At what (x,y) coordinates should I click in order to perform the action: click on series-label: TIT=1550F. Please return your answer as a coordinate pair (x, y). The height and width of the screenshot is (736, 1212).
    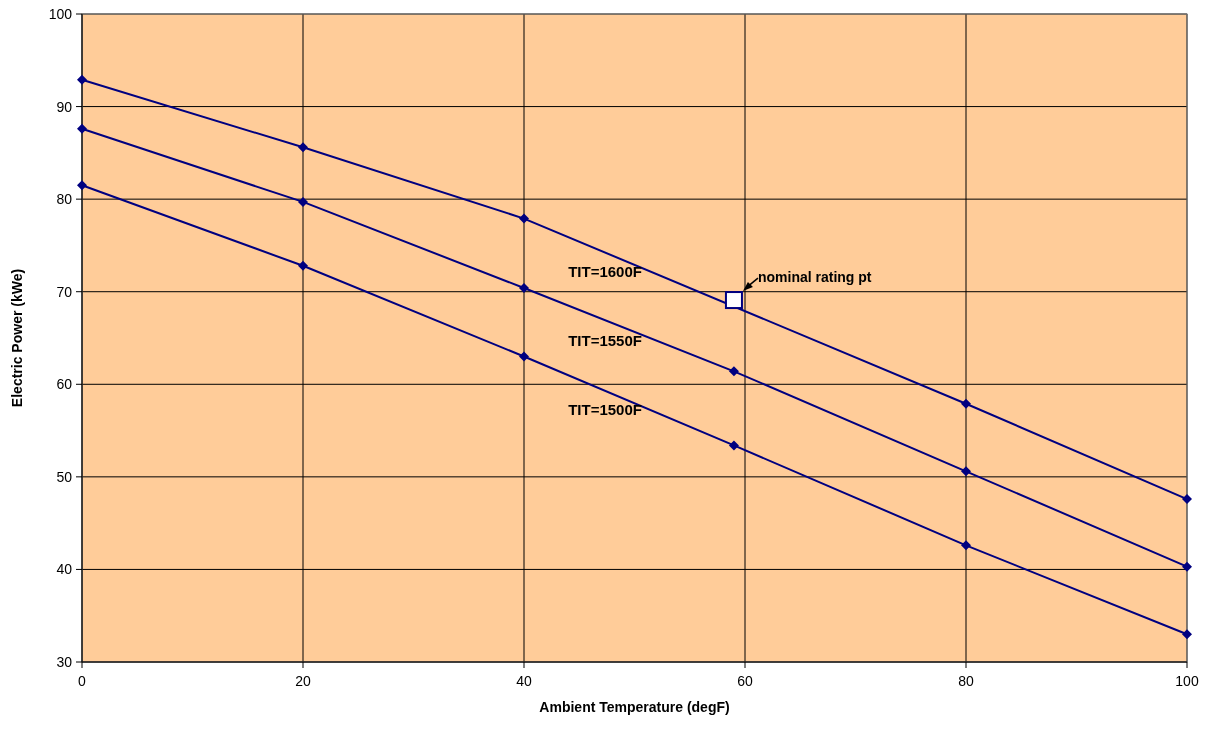
    Looking at the image, I should click on (605, 340).